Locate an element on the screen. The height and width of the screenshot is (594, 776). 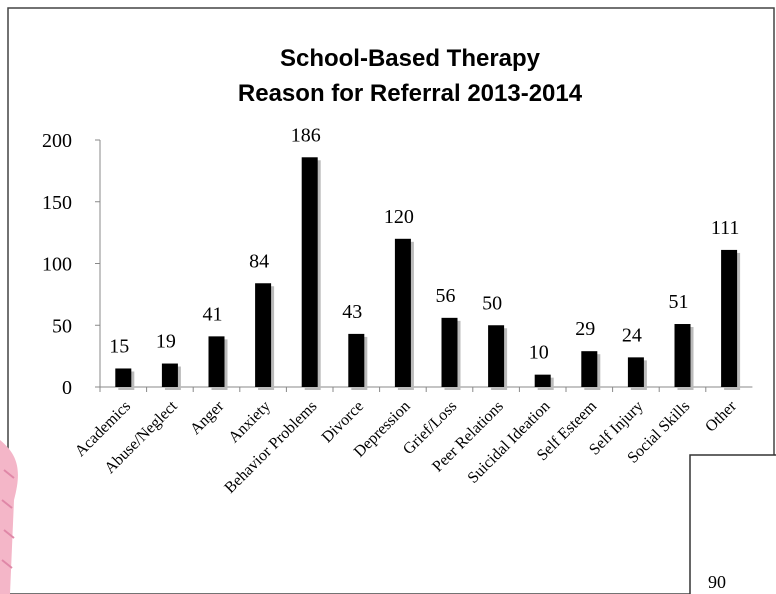
value-label: 10 is located at coordinates (539, 353).